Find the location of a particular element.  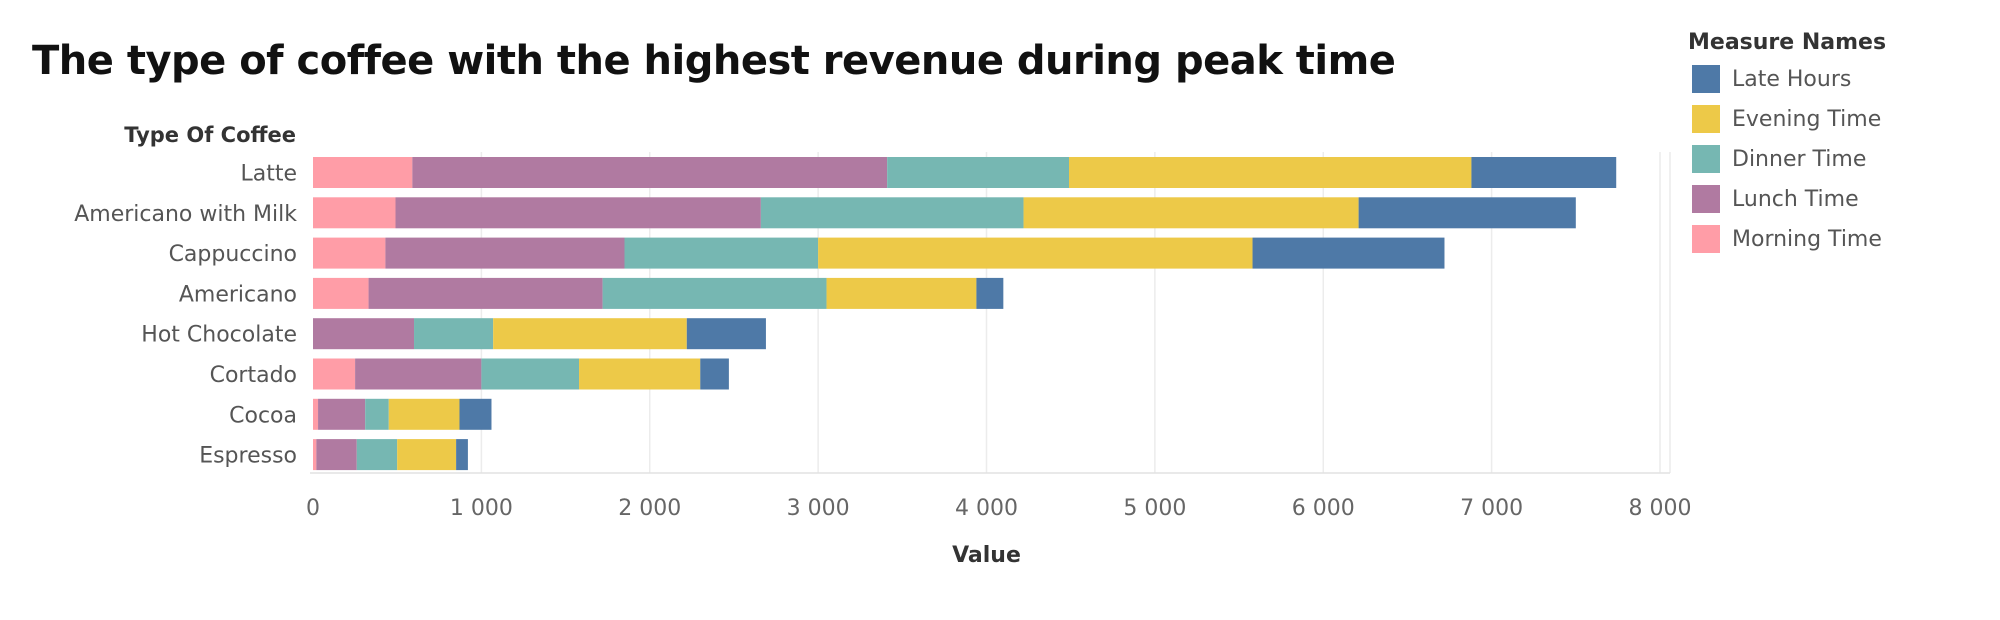

x-tick-label: 2 000 is located at coordinates (649, 508).